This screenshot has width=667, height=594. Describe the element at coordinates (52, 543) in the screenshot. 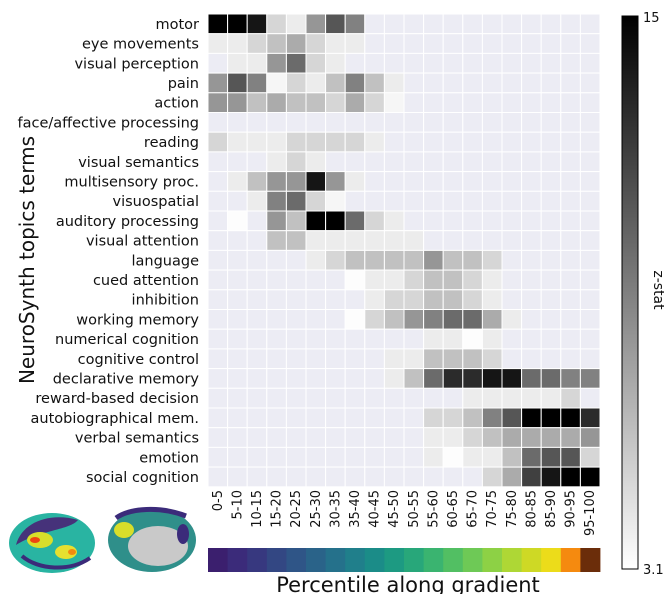

I see `brain-lateral-view` at that location.